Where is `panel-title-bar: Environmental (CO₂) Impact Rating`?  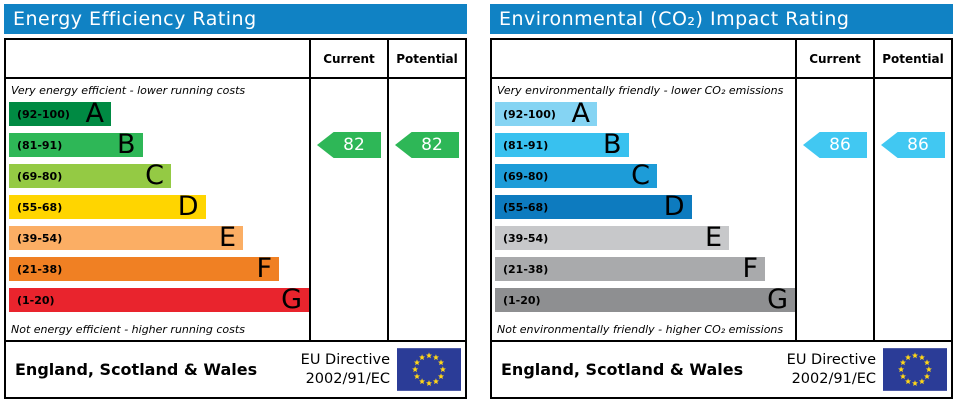
panel-title-bar: Environmental (CO₂) Impact Rating is located at coordinates (721, 19).